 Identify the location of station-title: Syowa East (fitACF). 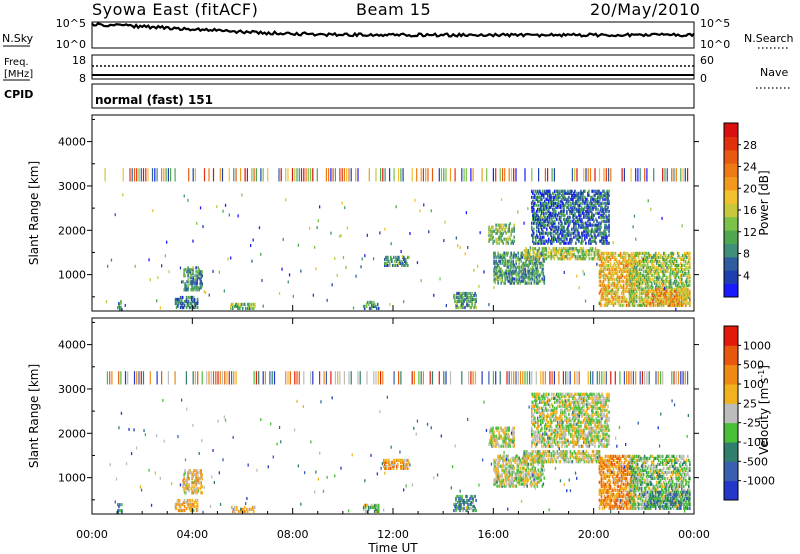
(175, 9).